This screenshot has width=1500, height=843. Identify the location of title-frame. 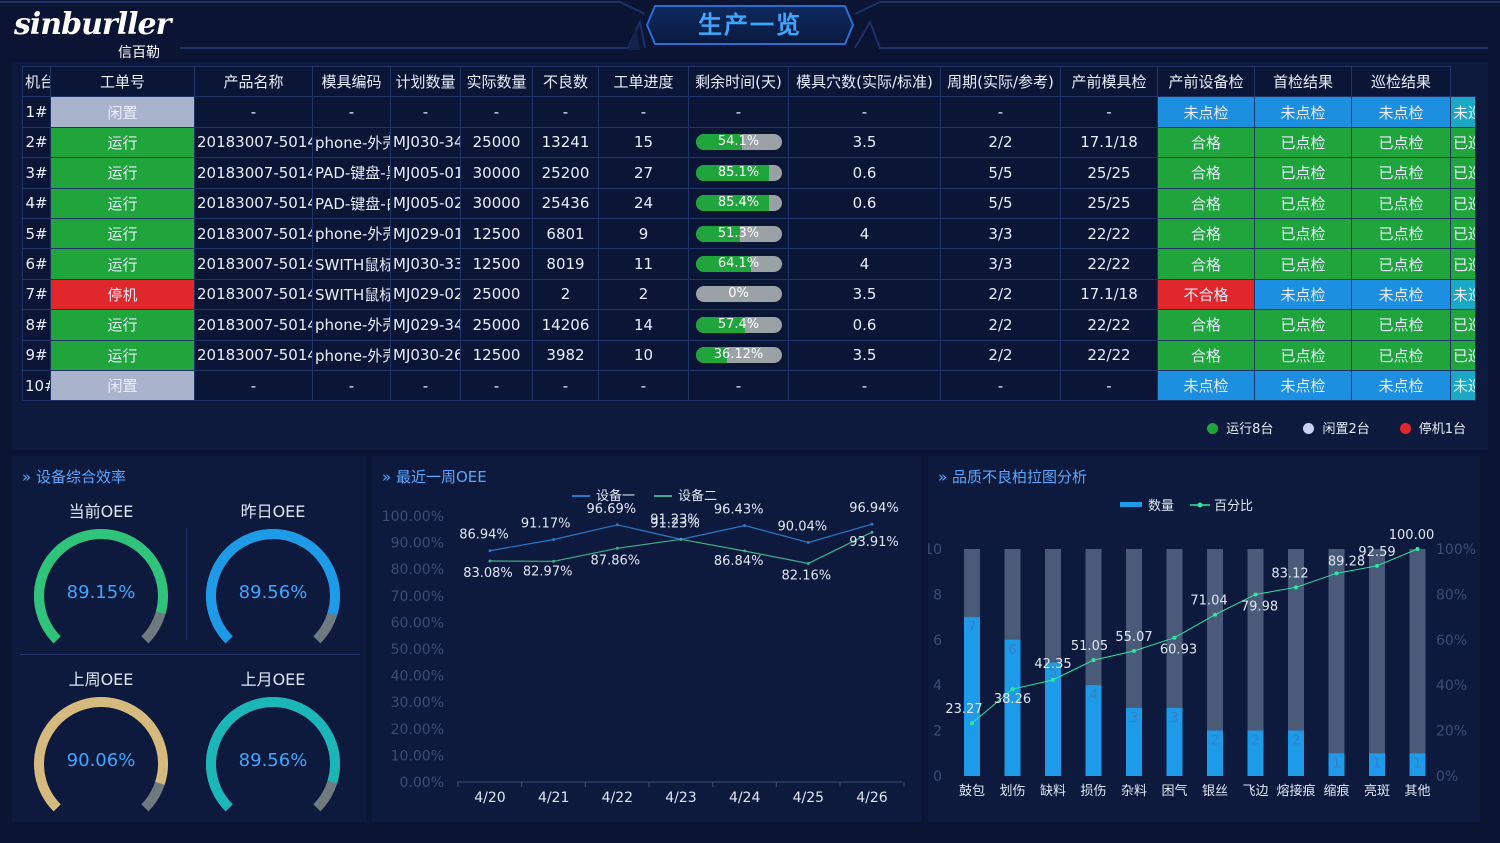
(750, 25).